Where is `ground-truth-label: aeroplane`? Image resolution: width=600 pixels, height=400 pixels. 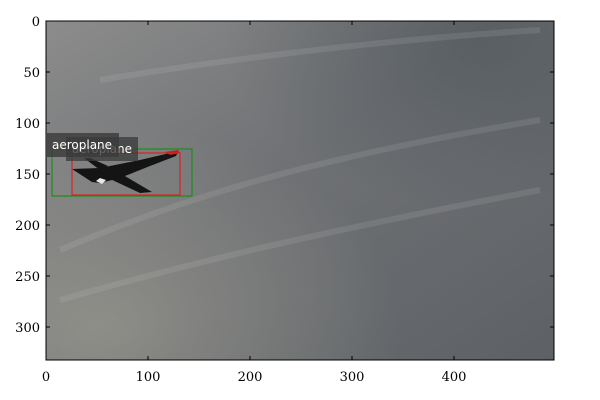 ground-truth-label: aeroplane is located at coordinates (82, 145).